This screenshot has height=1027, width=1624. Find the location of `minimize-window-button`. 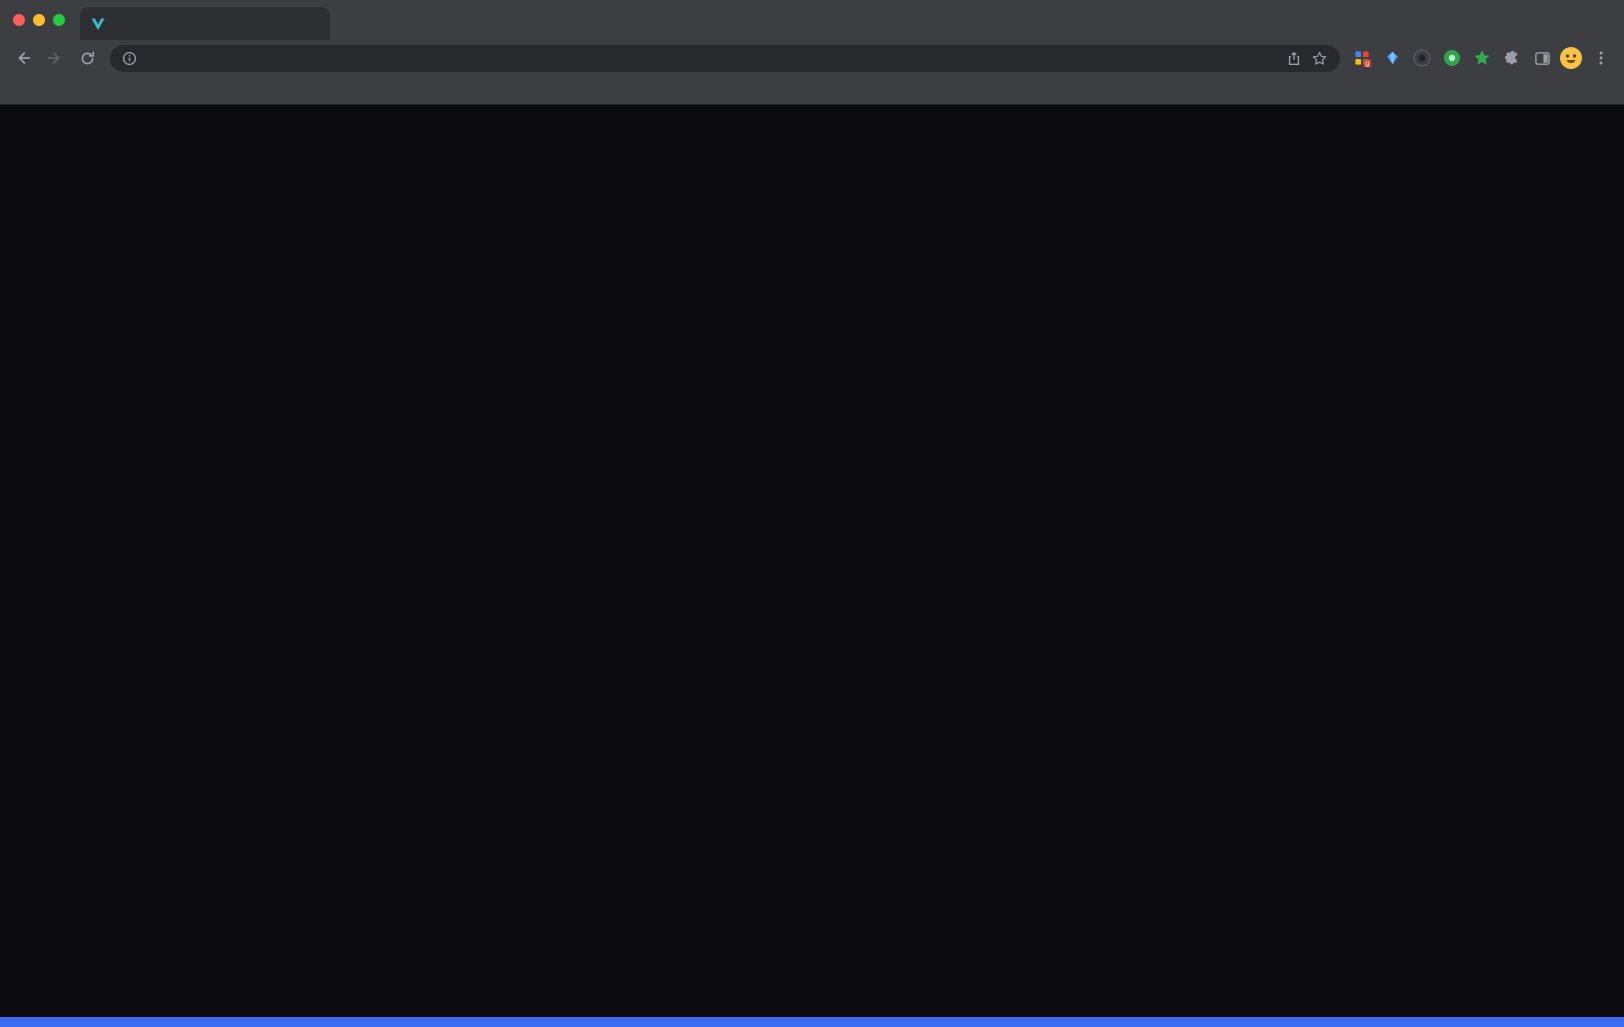

minimize-window-button is located at coordinates (39, 20).